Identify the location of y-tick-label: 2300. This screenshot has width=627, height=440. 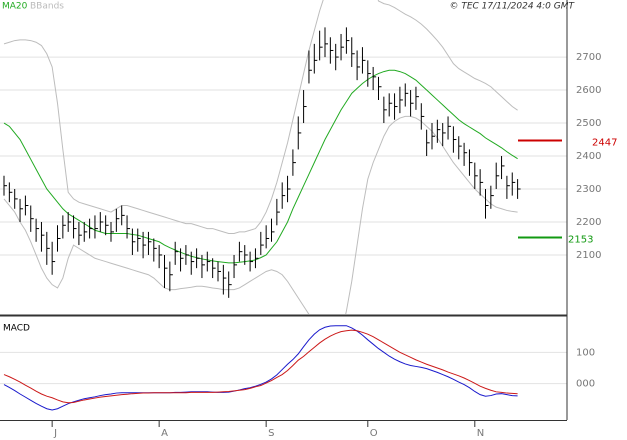
(588, 189).